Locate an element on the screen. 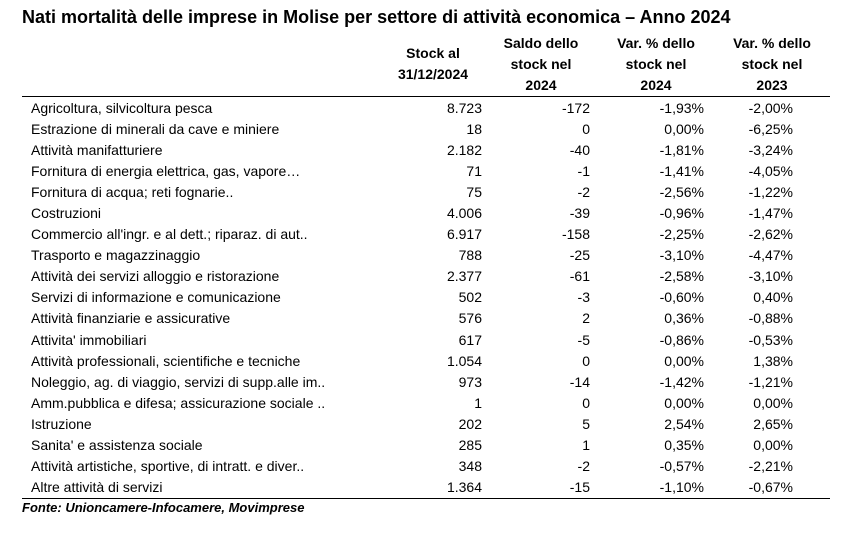 The image size is (867, 539). saldo-cell: -39 is located at coordinates (579, 213).